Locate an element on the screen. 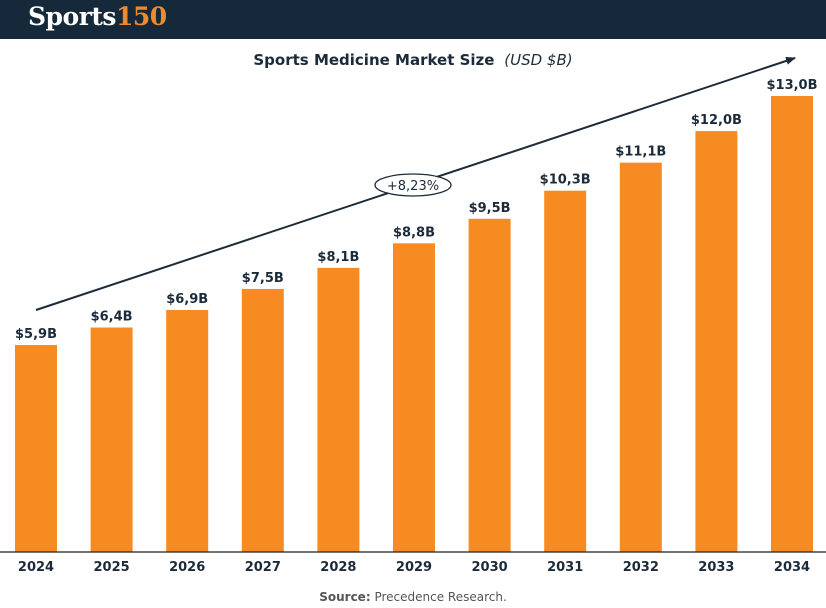 The image size is (826, 608). chart-title: Sports Medicine Market Size (USD $B) is located at coordinates (412, 60).